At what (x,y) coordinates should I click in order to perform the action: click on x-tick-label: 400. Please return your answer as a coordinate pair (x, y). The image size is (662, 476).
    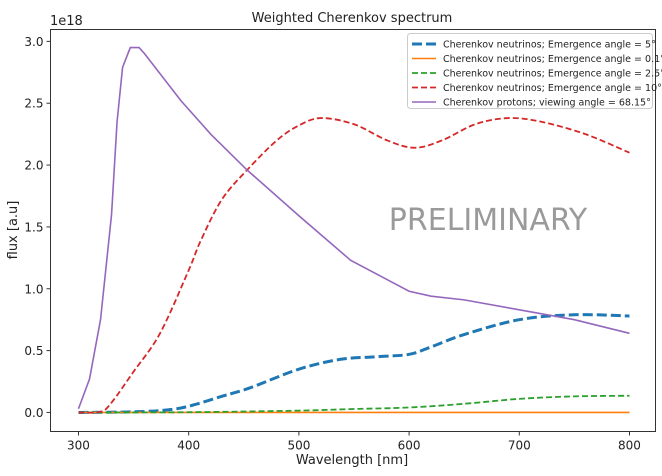
    Looking at the image, I should click on (188, 446).